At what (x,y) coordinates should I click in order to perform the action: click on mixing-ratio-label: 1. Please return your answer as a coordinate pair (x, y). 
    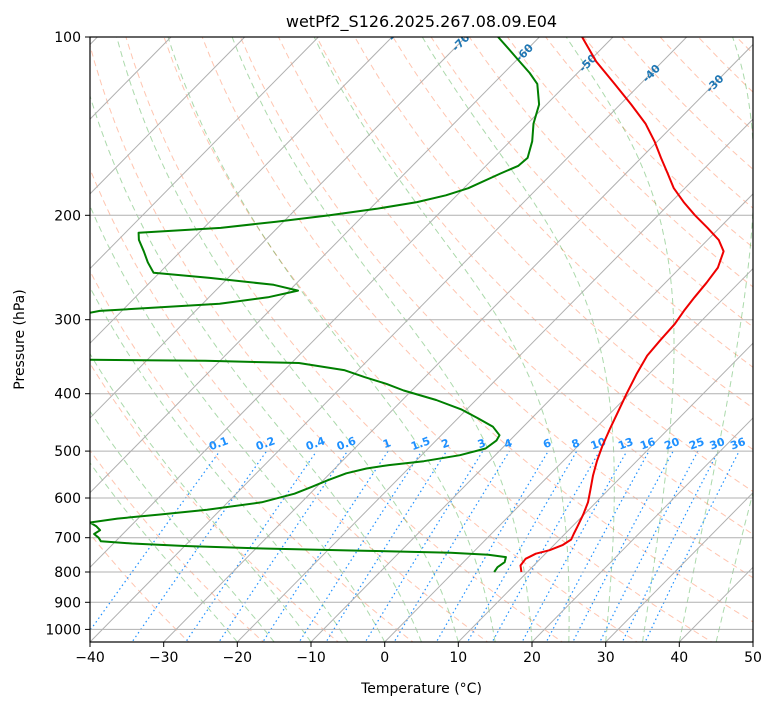
    Looking at the image, I should click on (387, 443).